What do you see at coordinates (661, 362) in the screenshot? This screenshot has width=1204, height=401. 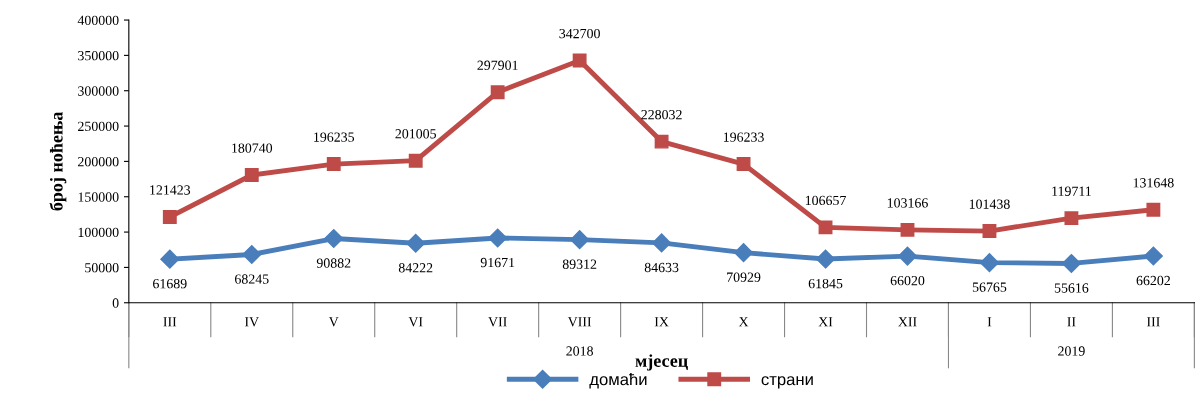 I see `x-axis-title: мјесец` at bounding box center [661, 362].